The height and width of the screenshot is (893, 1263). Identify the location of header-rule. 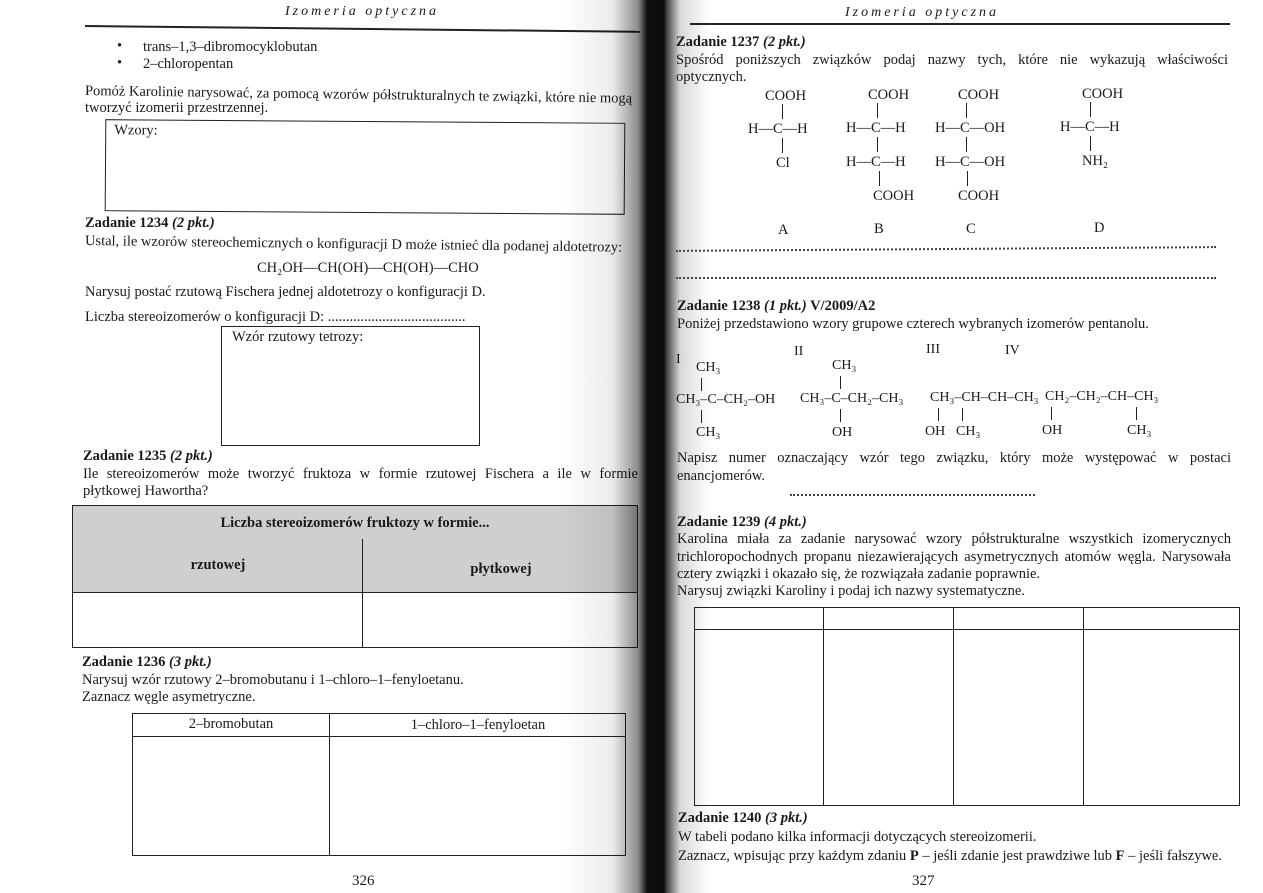
(362, 29).